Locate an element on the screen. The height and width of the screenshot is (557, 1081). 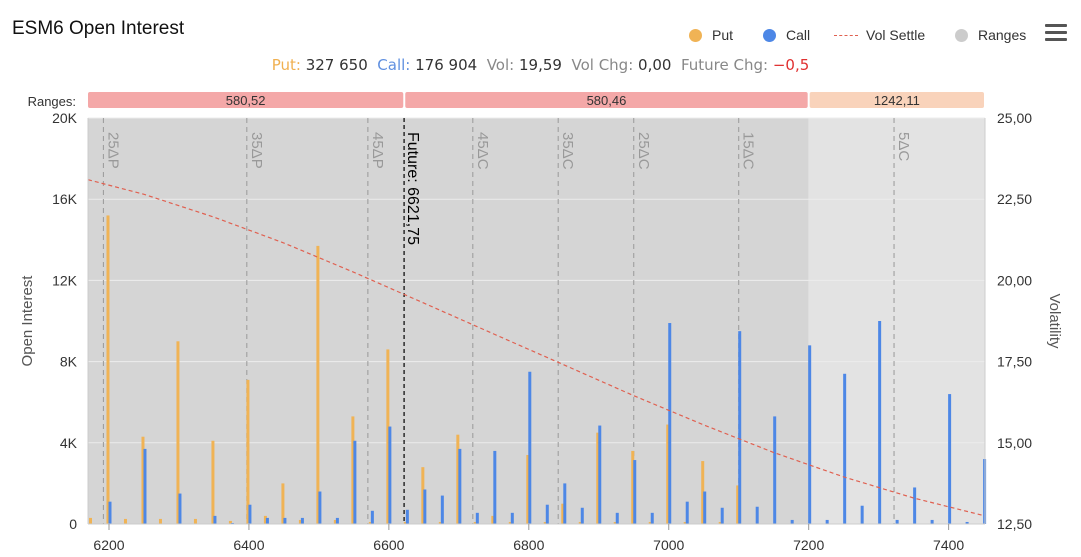
summary-future-chg-value: −0,5 is located at coordinates (791, 65).